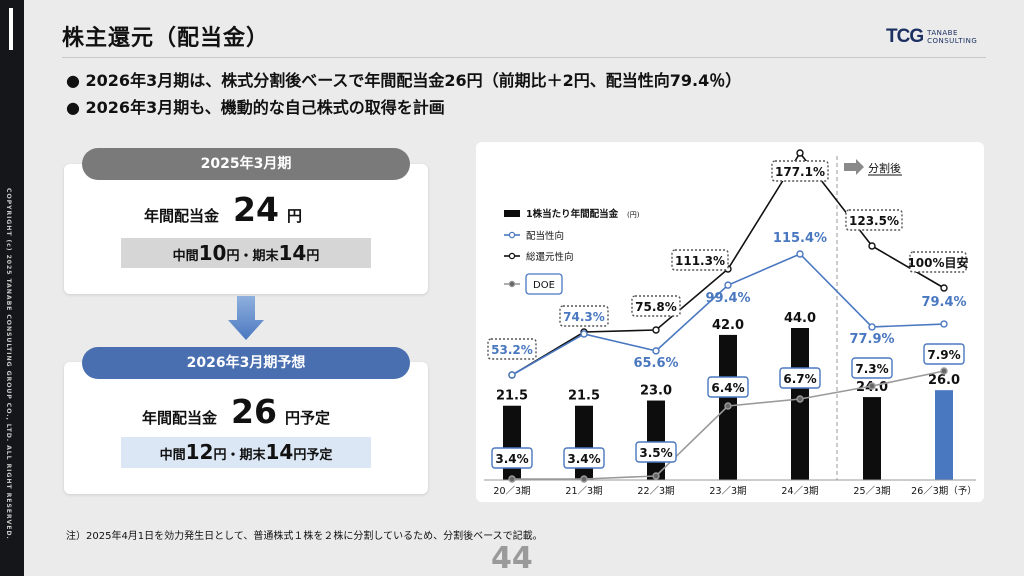  Describe the element at coordinates (246, 164) in the screenshot. I see `card-2025-title: 2025年3月期` at that location.